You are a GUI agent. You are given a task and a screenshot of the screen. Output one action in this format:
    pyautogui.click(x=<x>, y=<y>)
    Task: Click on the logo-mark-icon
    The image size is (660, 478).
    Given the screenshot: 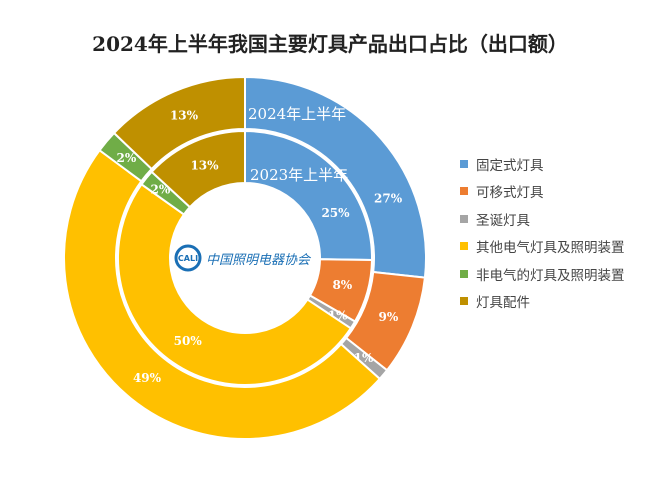 What is the action you would take?
    pyautogui.click(x=188, y=258)
    